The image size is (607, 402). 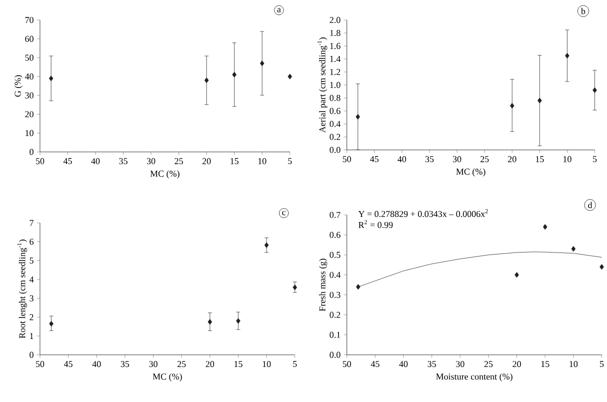 What do you see at coordinates (32, 317) in the screenshot?
I see `y-tick-label: 2` at bounding box center [32, 317].